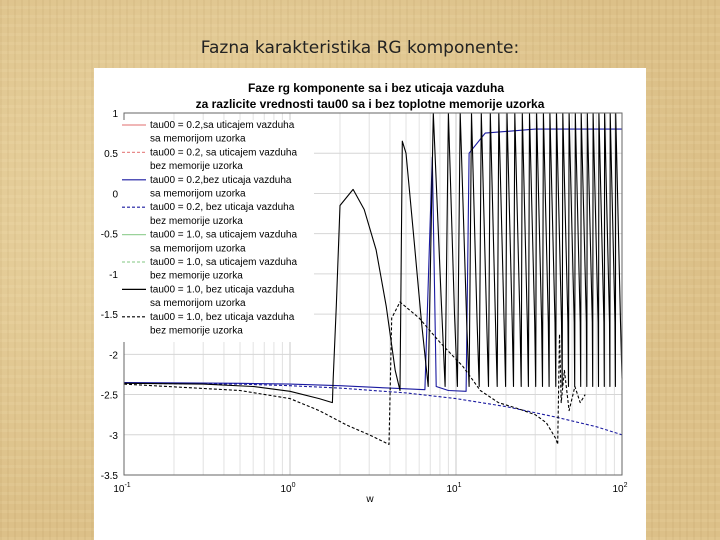 The image size is (720, 540). I want to click on x-tick-label: 10¹, so click(453, 488).